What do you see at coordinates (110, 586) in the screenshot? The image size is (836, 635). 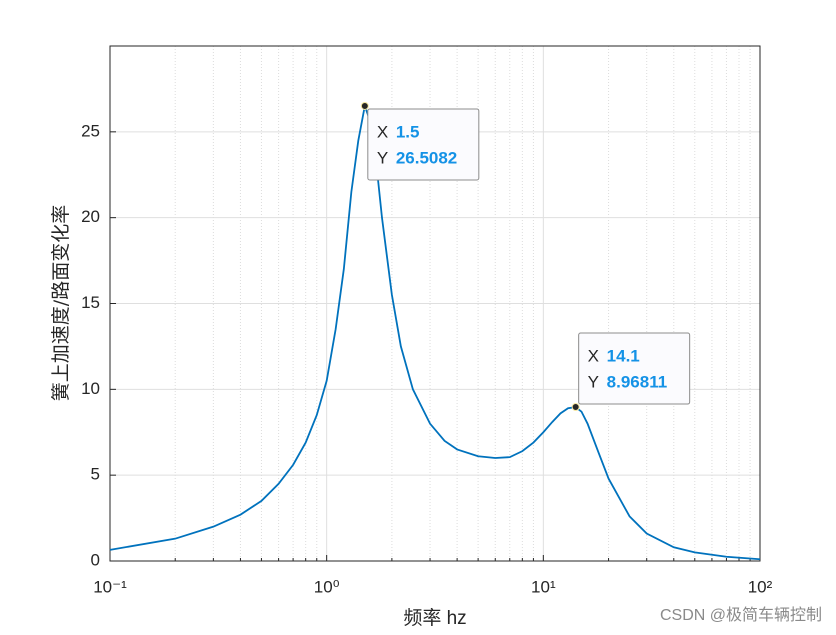 I see `x-tick-label: 10⁻¹` at bounding box center [110, 586].